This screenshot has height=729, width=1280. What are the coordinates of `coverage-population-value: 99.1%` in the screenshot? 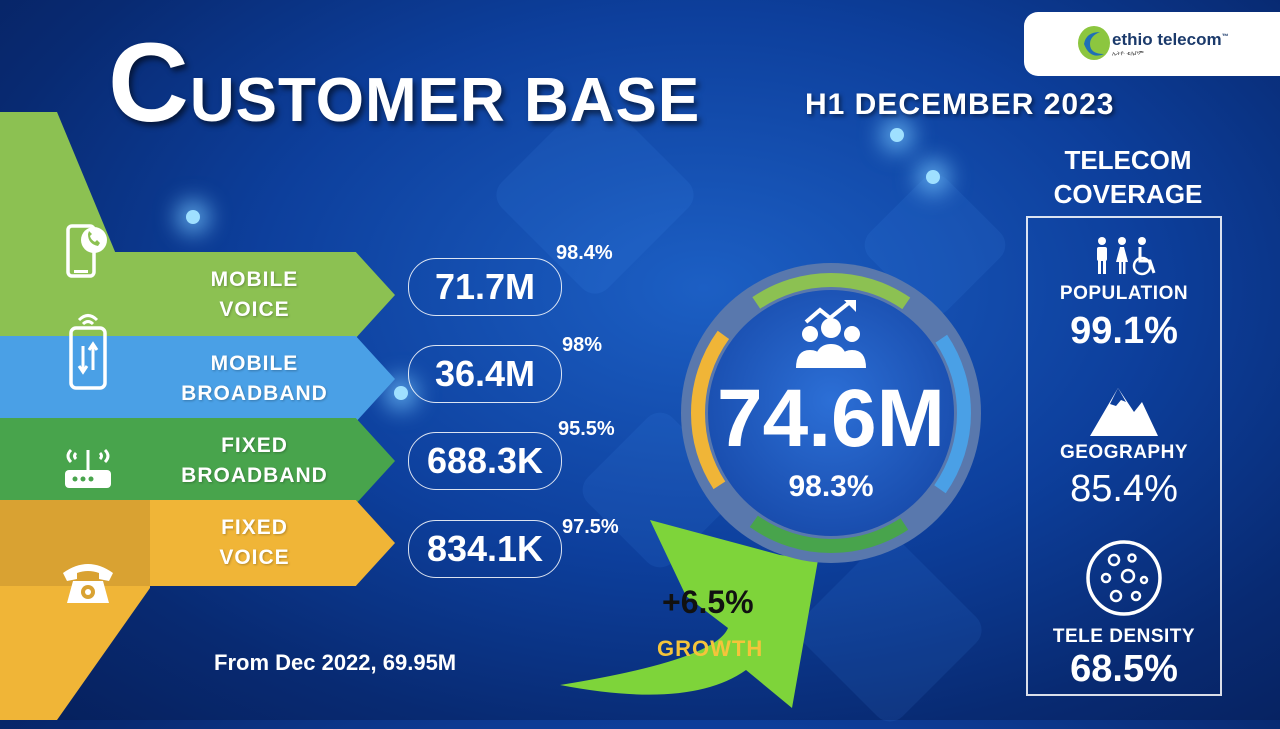 It's located at (1124, 331).